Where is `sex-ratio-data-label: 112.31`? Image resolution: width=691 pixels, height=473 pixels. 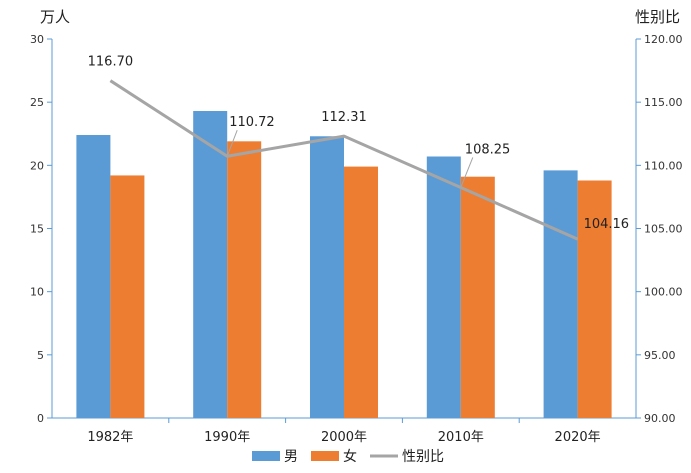 sex-ratio-data-label: 112.31 is located at coordinates (344, 117).